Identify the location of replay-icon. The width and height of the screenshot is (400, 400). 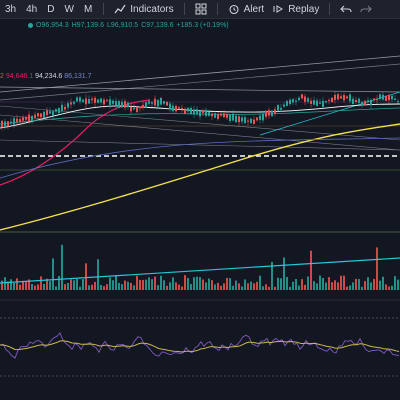
(278, 9).